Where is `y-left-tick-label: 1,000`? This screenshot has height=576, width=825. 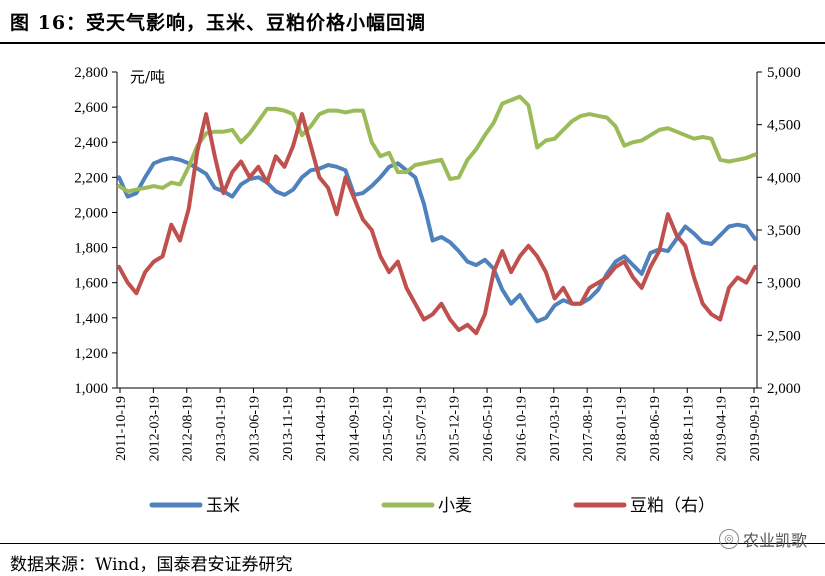 y-left-tick-label: 1,000 is located at coordinates (91, 389).